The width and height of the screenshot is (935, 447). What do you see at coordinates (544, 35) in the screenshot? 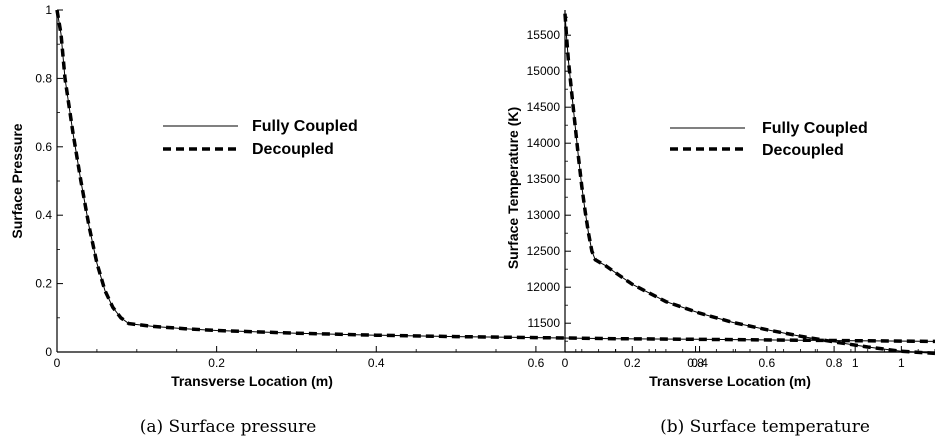
I see `y-tick-label: 15500` at bounding box center [544, 35].